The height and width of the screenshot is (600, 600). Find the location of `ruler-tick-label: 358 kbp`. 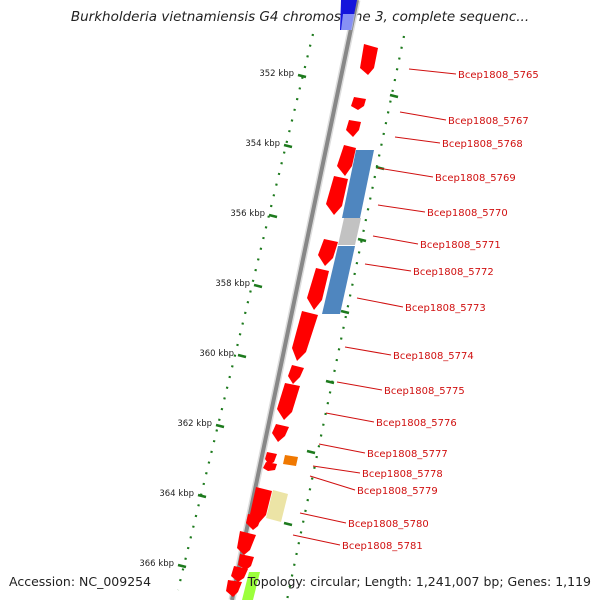

ruler-tick-label: 358 kbp is located at coordinates (232, 284).